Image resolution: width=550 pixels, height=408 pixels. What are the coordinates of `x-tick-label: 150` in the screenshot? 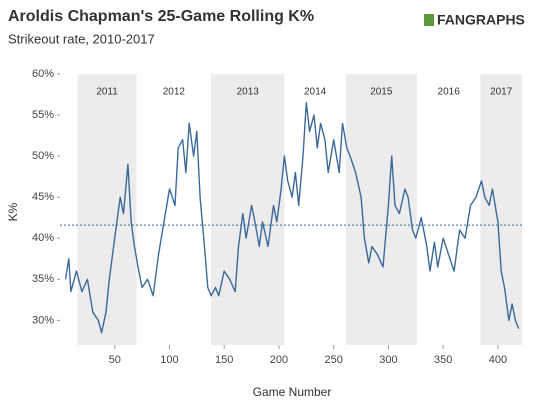 It's located at (224, 360).